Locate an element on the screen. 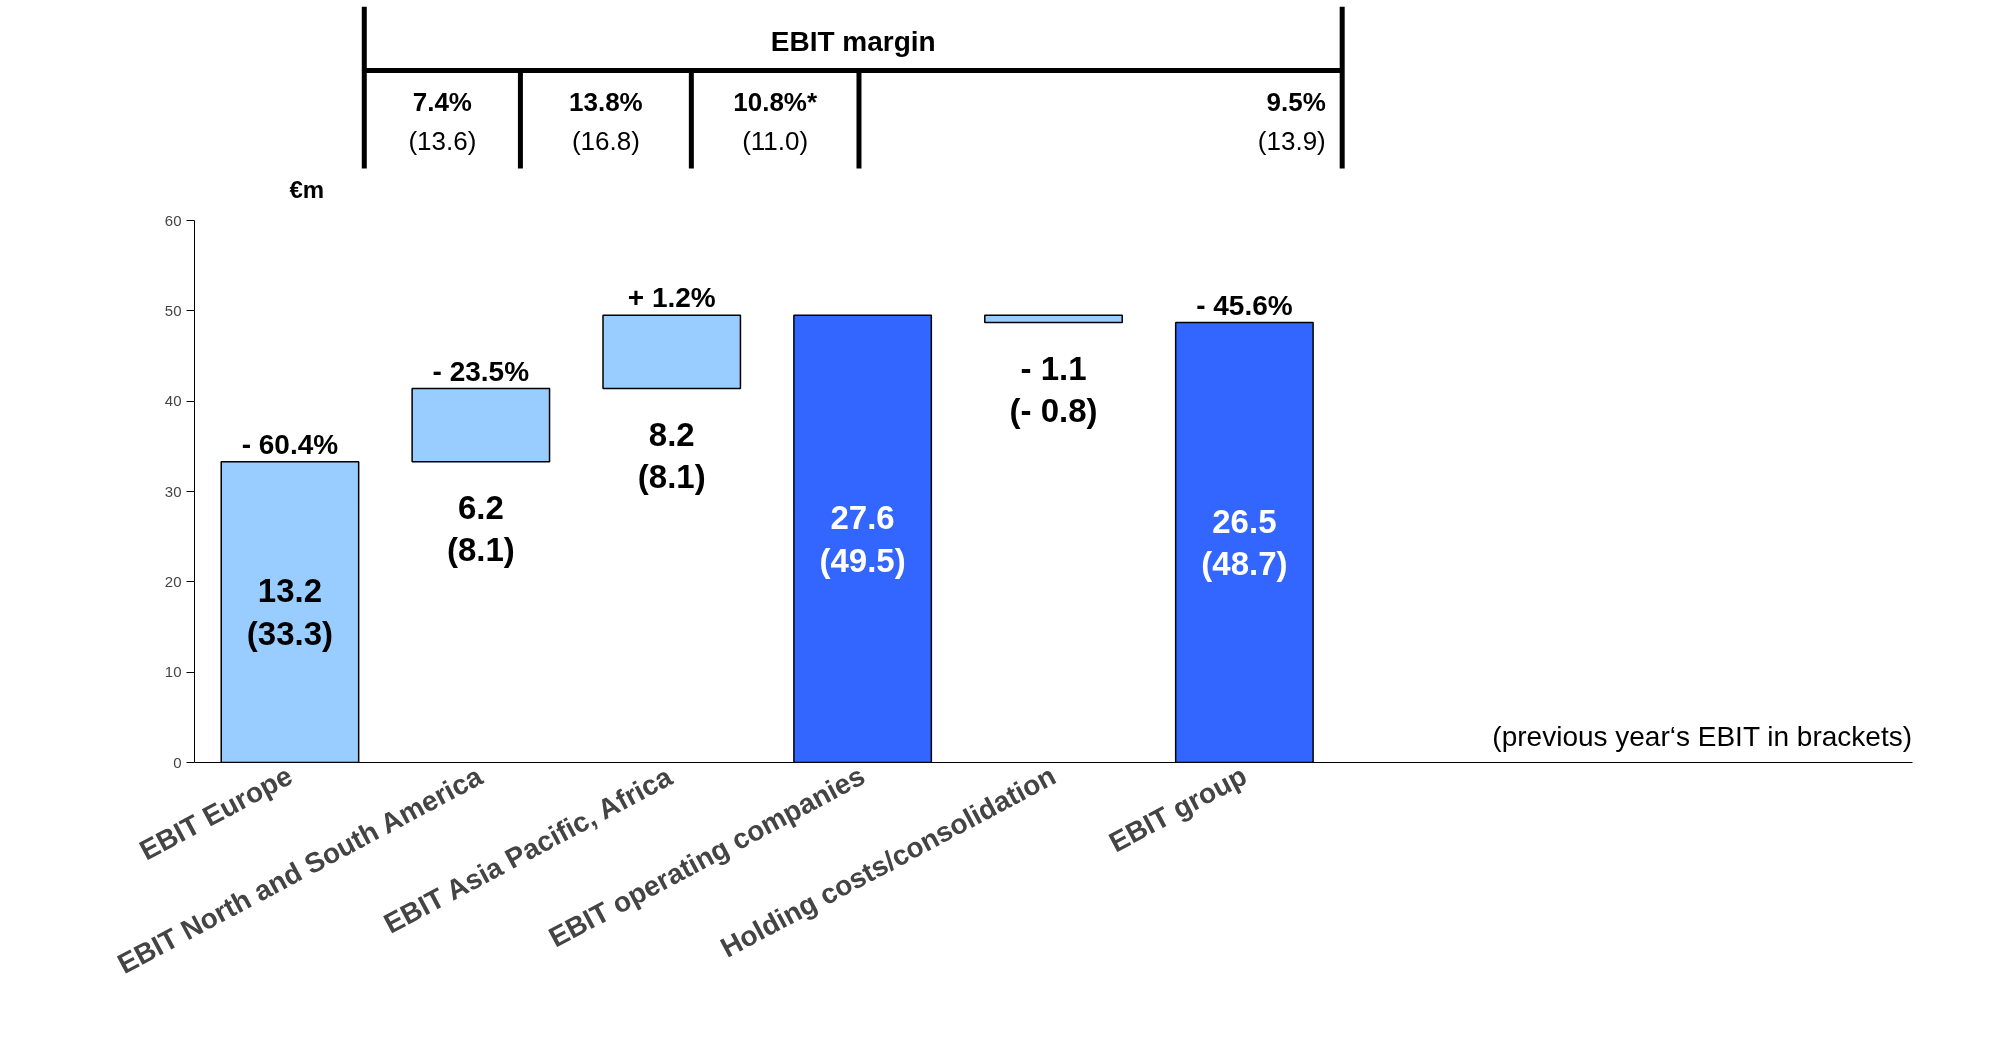 The width and height of the screenshot is (1992, 1061). y-tick-label: 40 is located at coordinates (173, 401).